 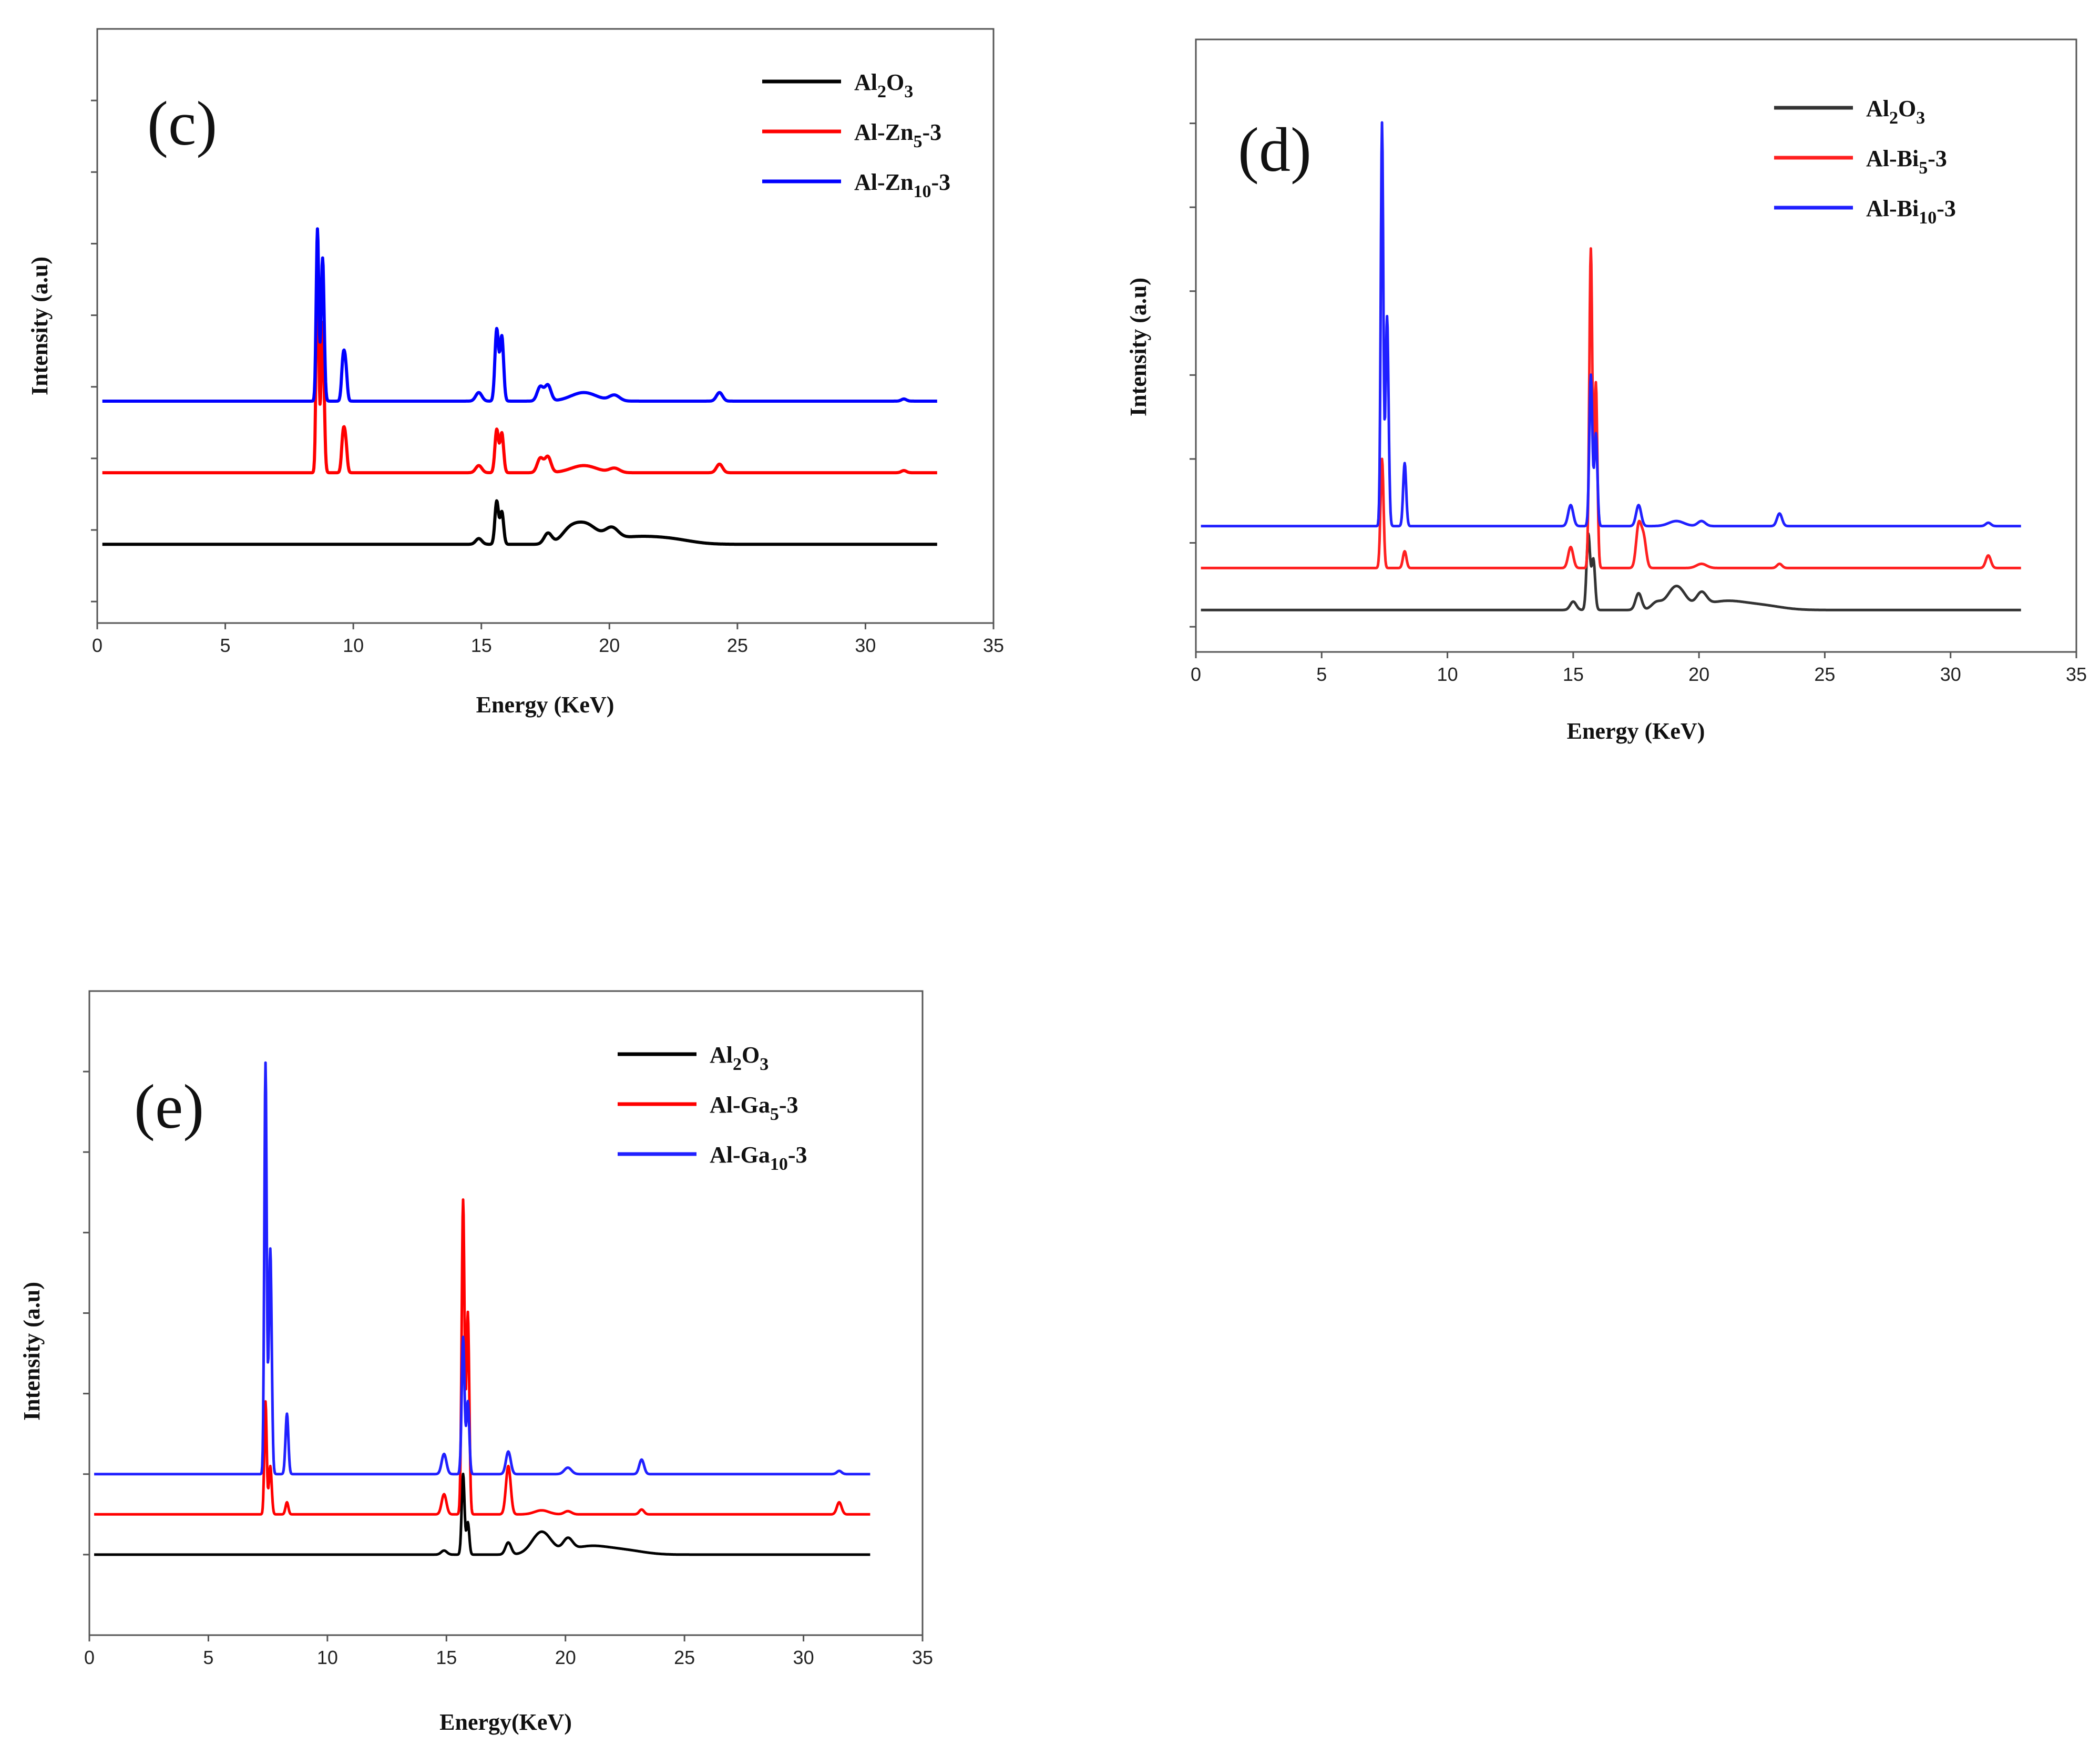 What do you see at coordinates (169, 1106) in the screenshot?
I see `panel-label: (e)` at bounding box center [169, 1106].